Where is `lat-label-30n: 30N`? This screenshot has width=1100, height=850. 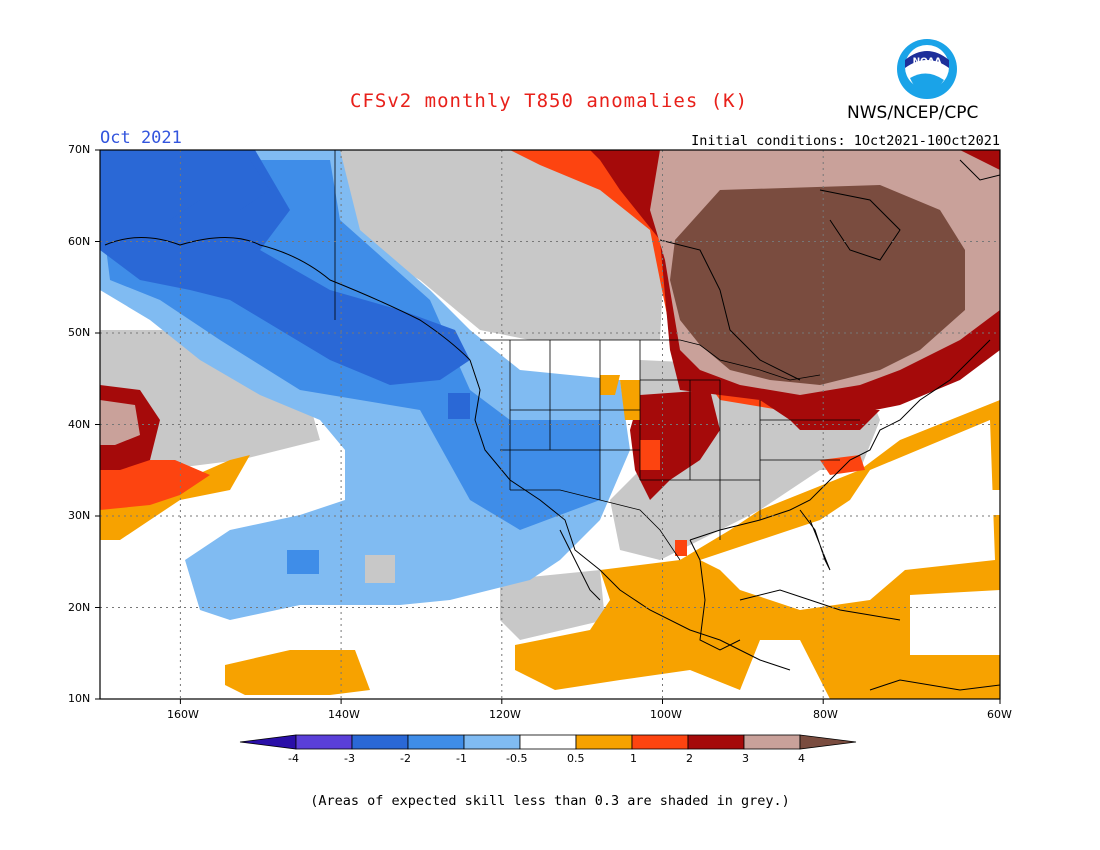 lat-label-30n: 30N is located at coordinates (79, 515).